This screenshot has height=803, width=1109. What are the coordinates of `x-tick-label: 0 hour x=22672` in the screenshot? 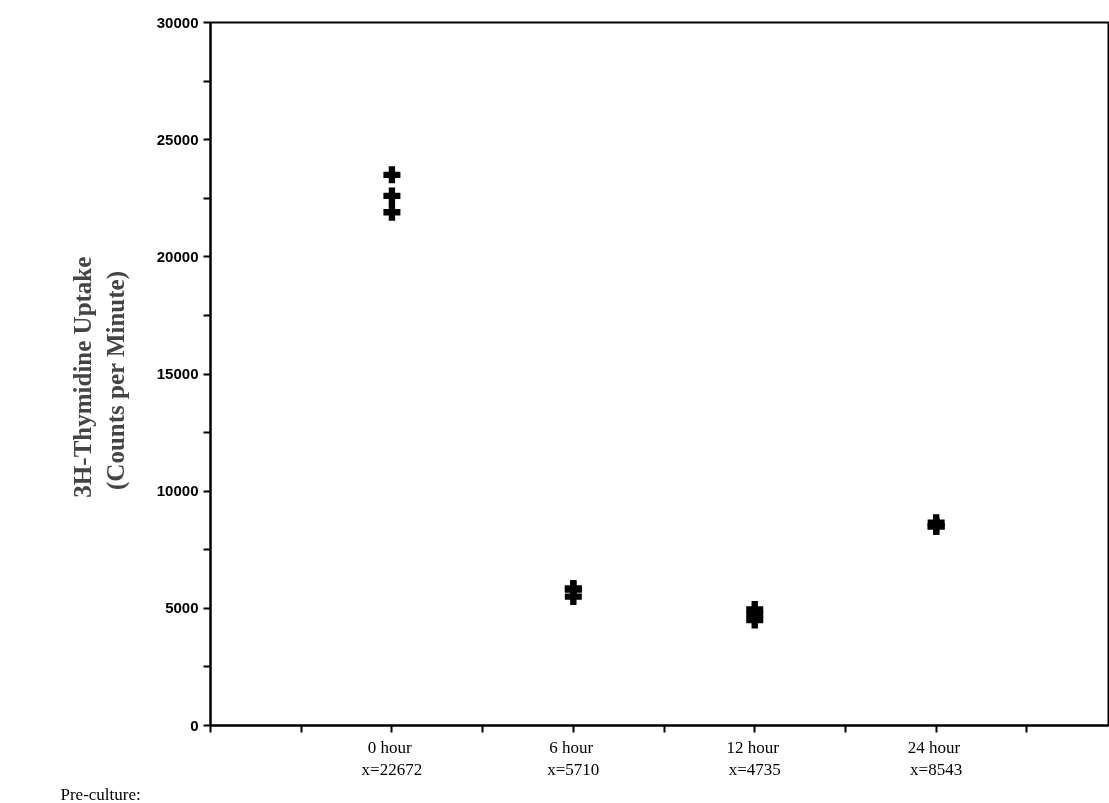 It's located at (392, 758).